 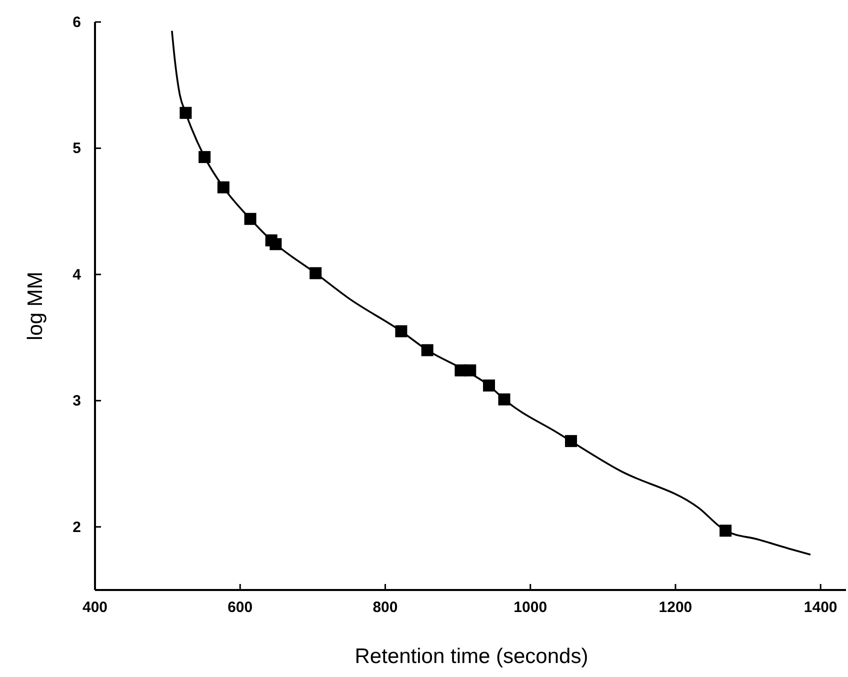 I want to click on x-tick-label: 1000, so click(x=531, y=607).